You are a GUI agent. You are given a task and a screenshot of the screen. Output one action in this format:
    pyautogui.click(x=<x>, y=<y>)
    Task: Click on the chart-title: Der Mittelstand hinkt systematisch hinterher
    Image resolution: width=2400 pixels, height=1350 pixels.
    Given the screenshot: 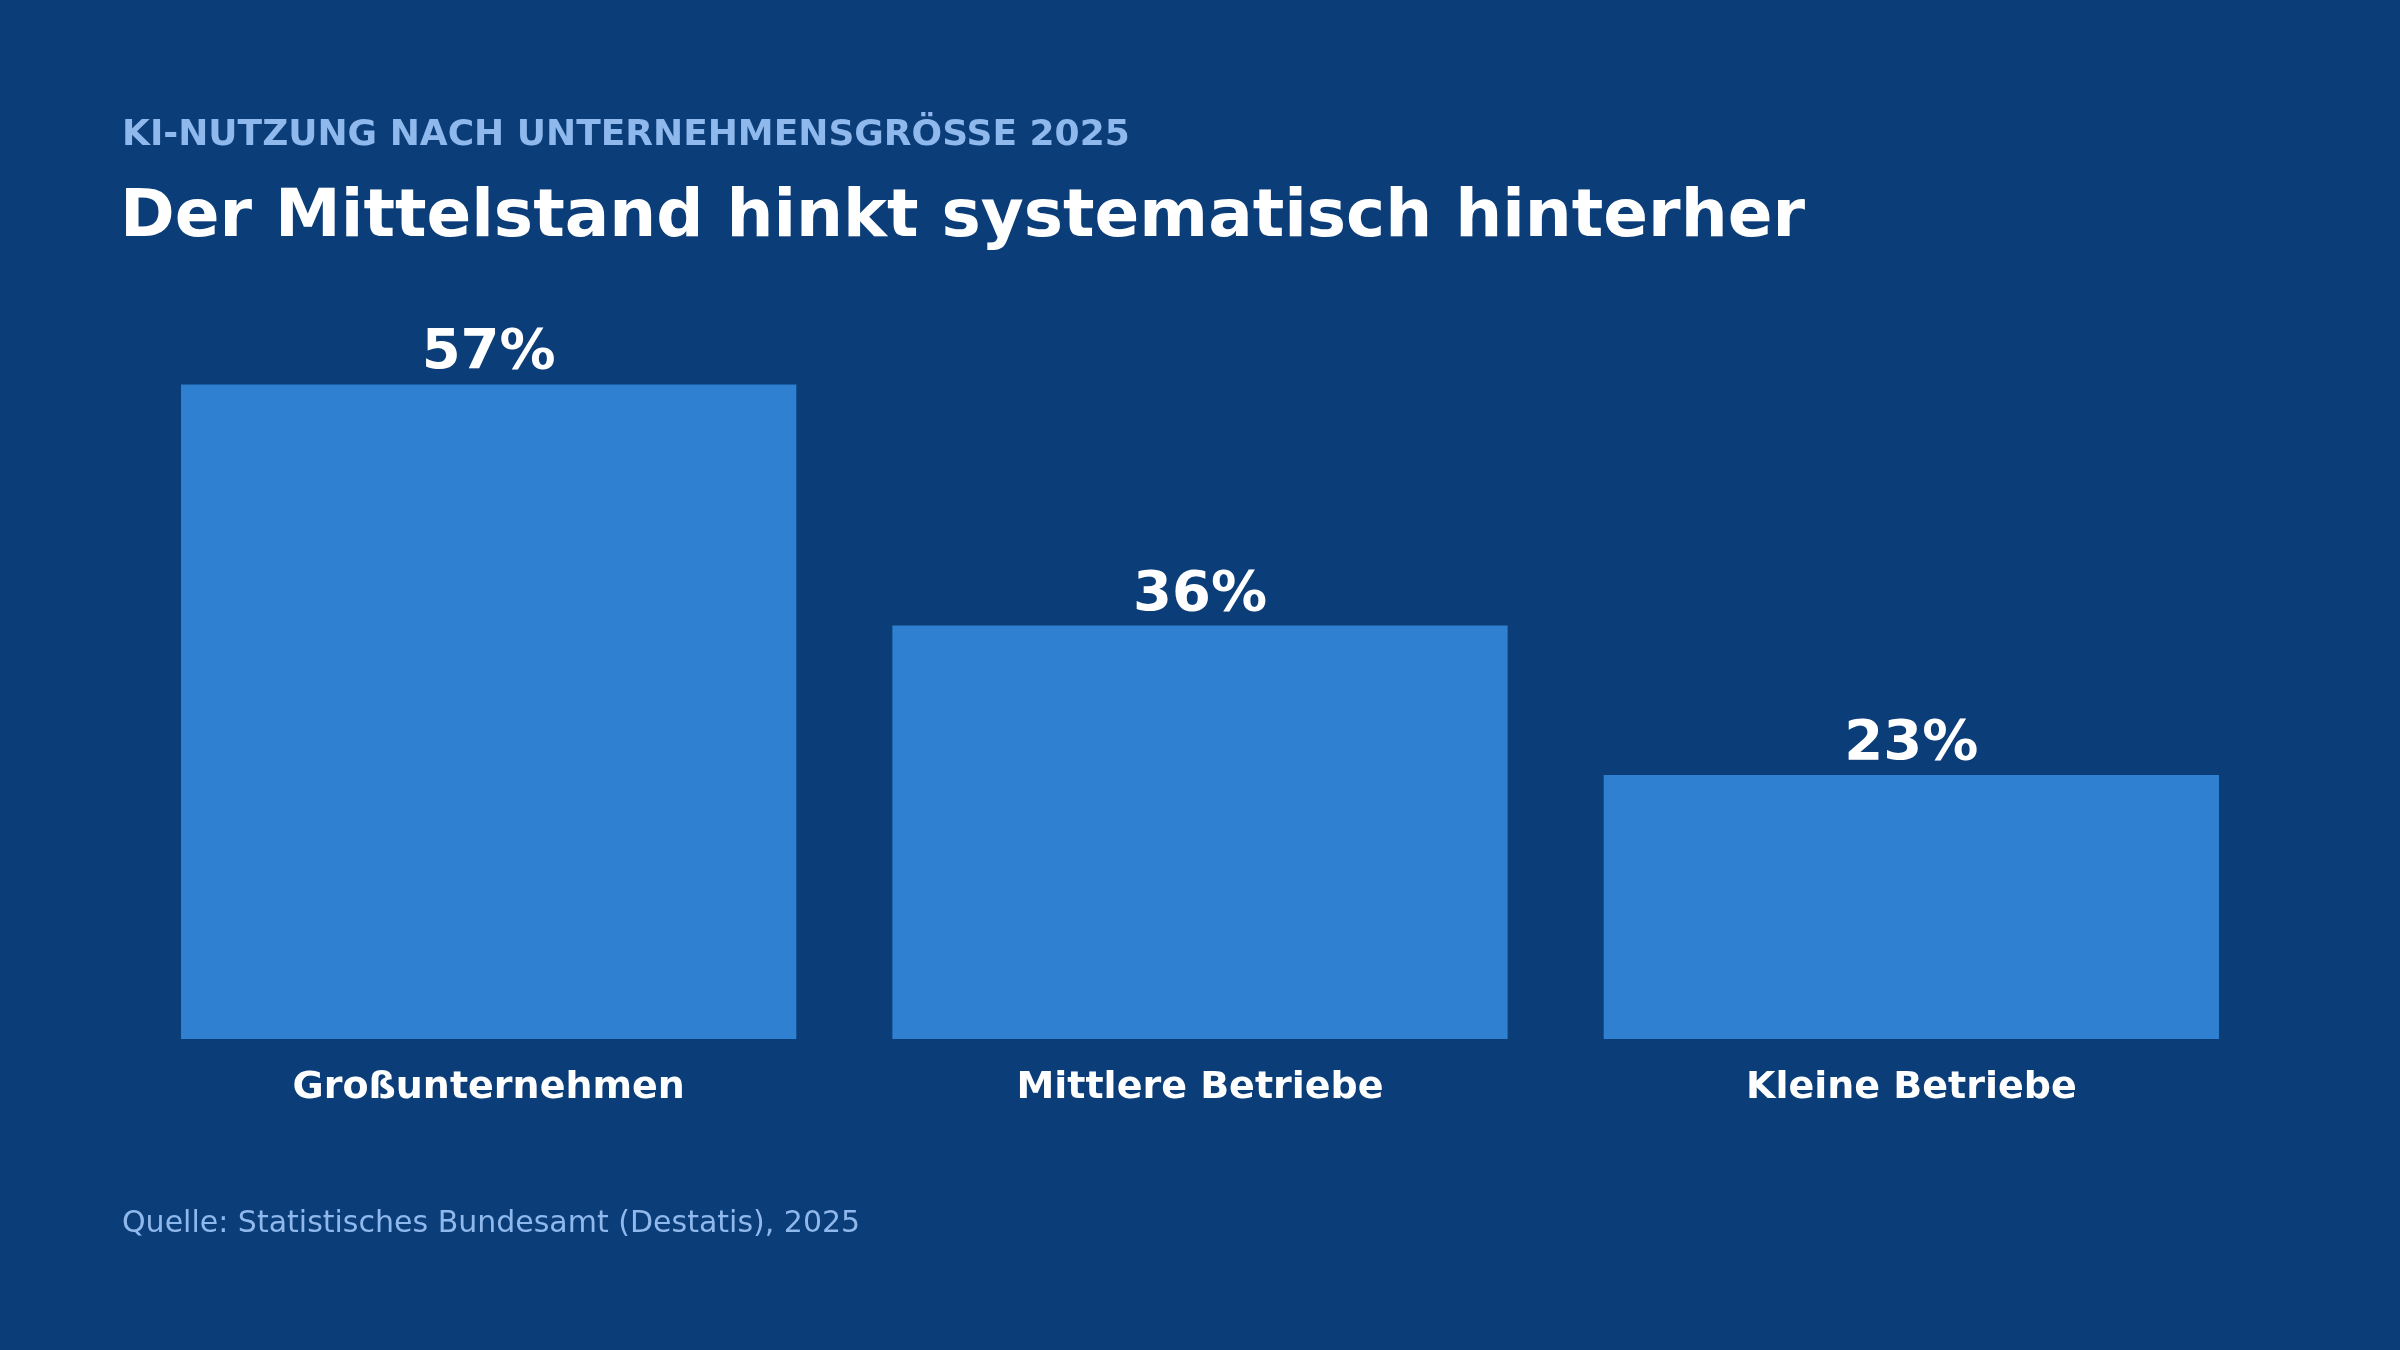 What is the action you would take?
    pyautogui.click(x=963, y=214)
    